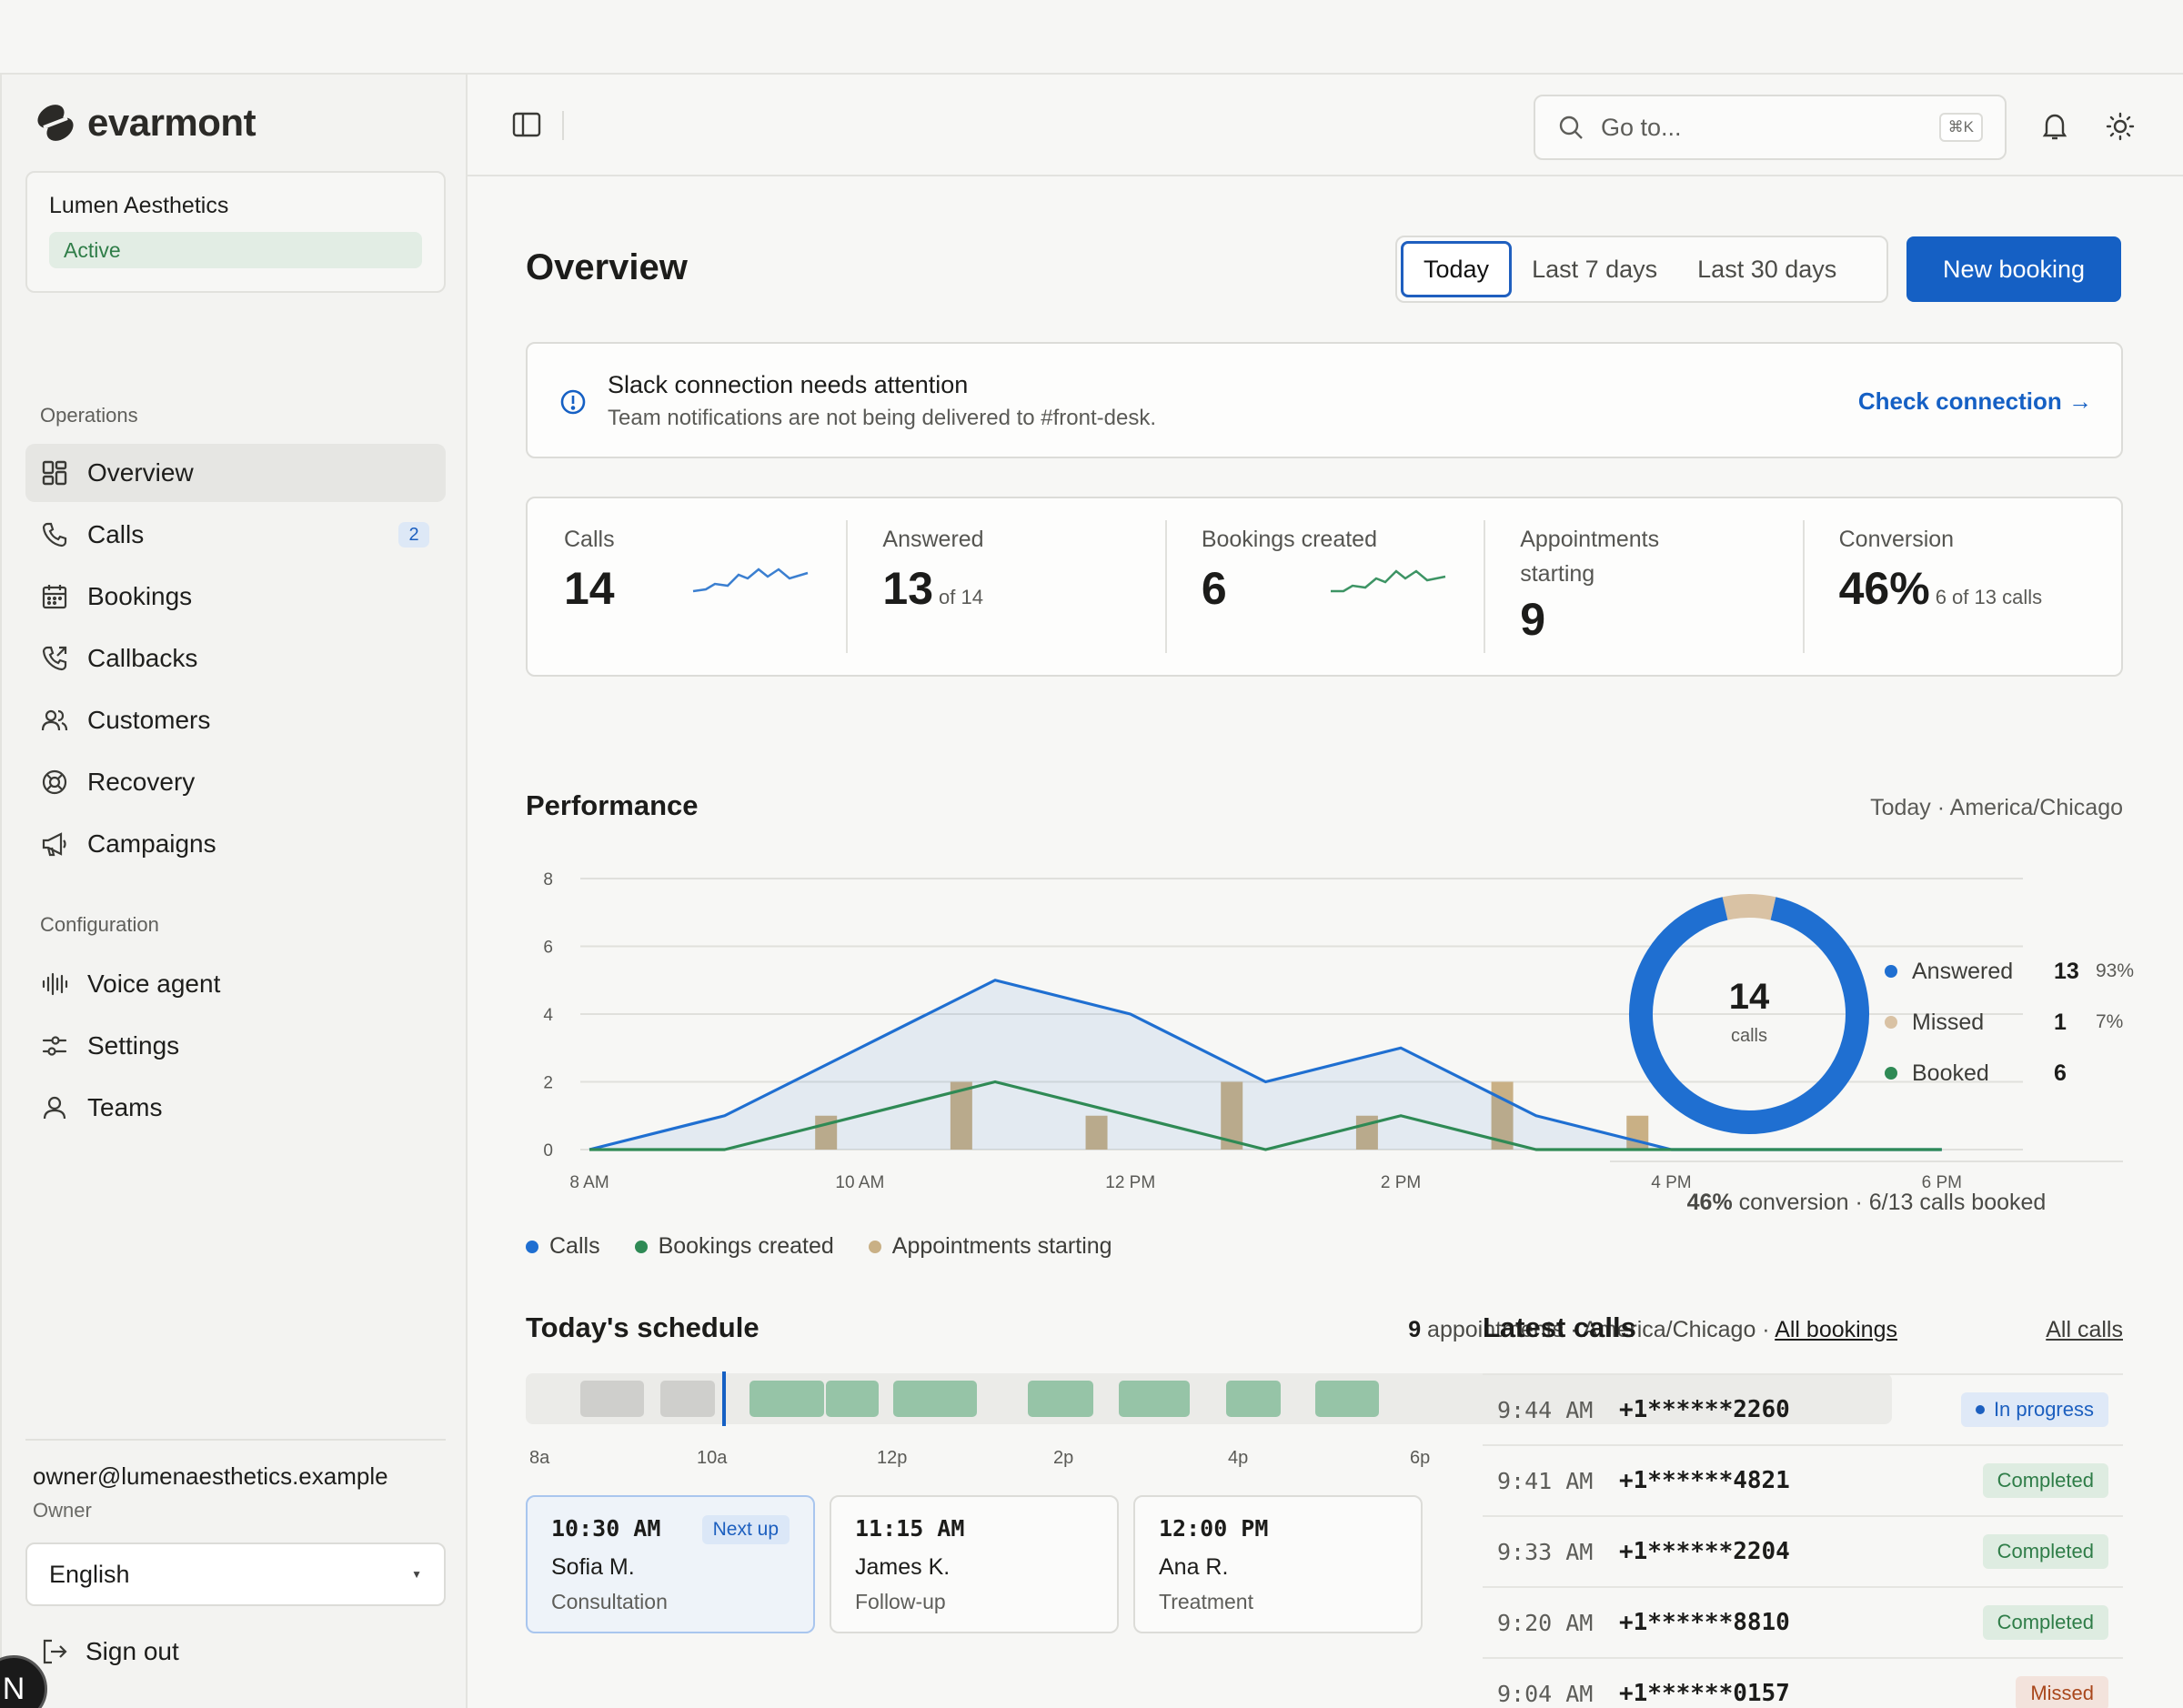  What do you see at coordinates (109, 1651) in the screenshot?
I see `sign-out-button: Sign out` at bounding box center [109, 1651].